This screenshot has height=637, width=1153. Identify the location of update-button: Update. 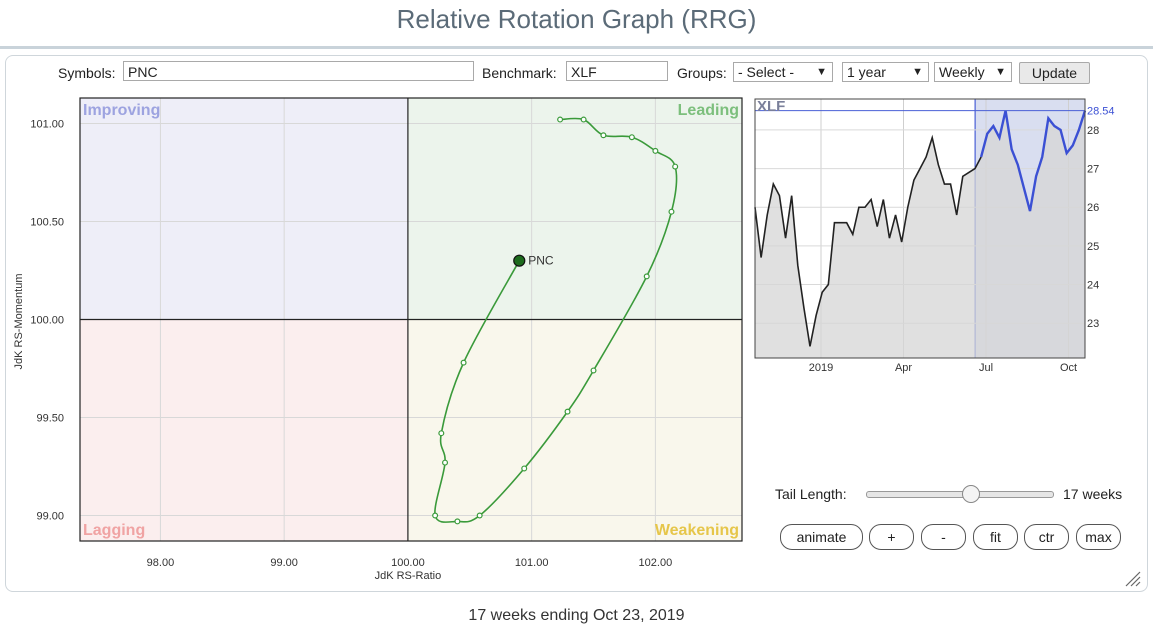
(1054, 73).